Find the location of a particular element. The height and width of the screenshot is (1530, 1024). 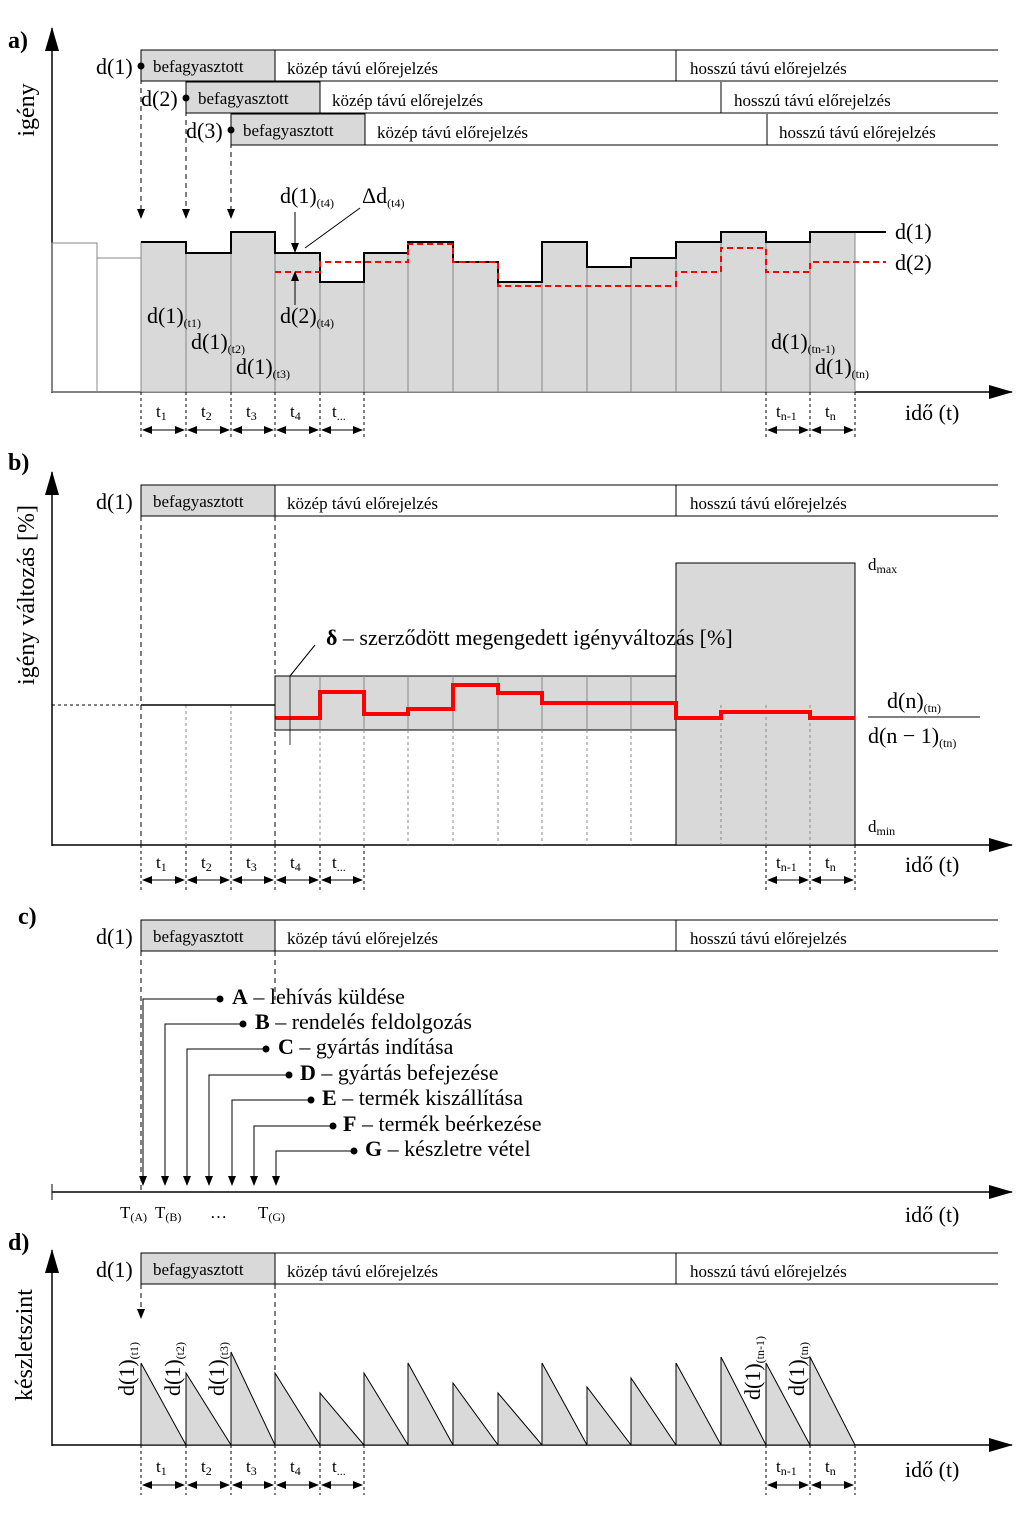

time-intervals-b: t1 t2 t3 t4 t... tn-1 tn idő (t) is located at coordinates (549, 867).